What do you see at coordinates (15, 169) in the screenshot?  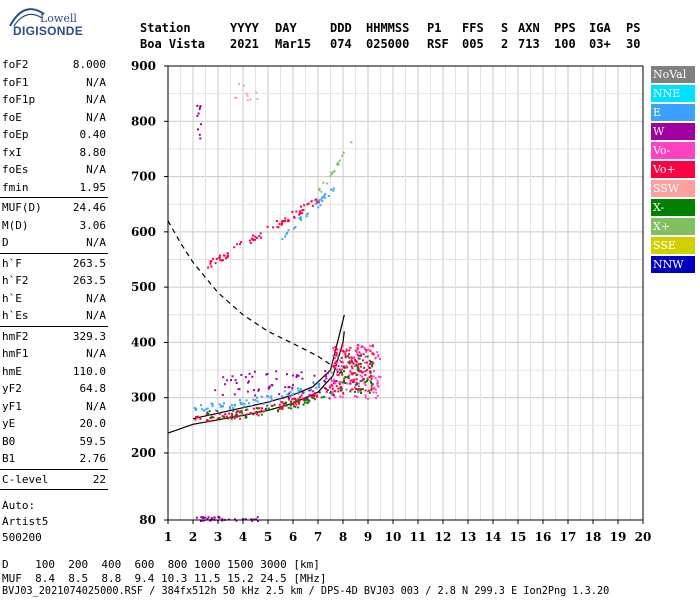 I see `param-label: foEs` at bounding box center [15, 169].